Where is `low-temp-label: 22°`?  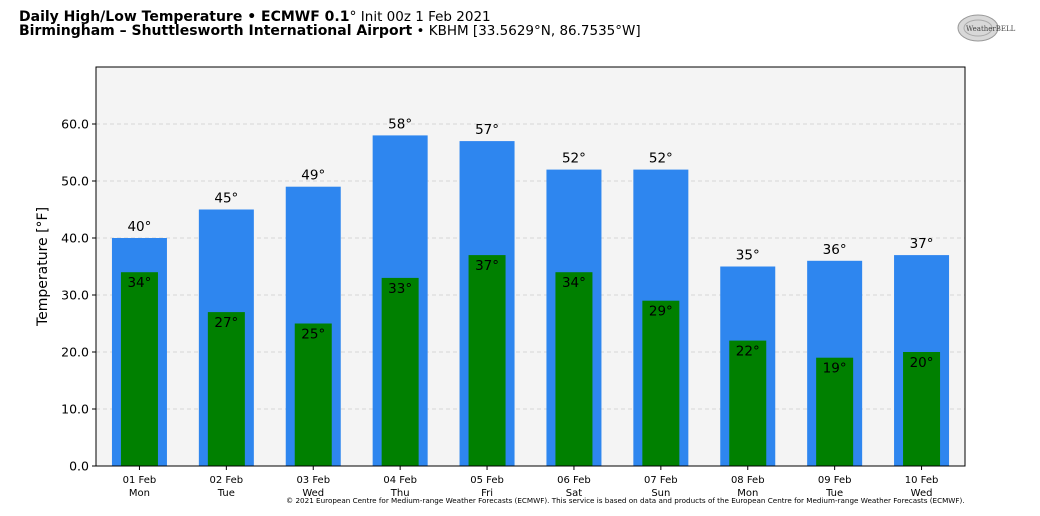
low-temp-label: 22° is located at coordinates (748, 352).